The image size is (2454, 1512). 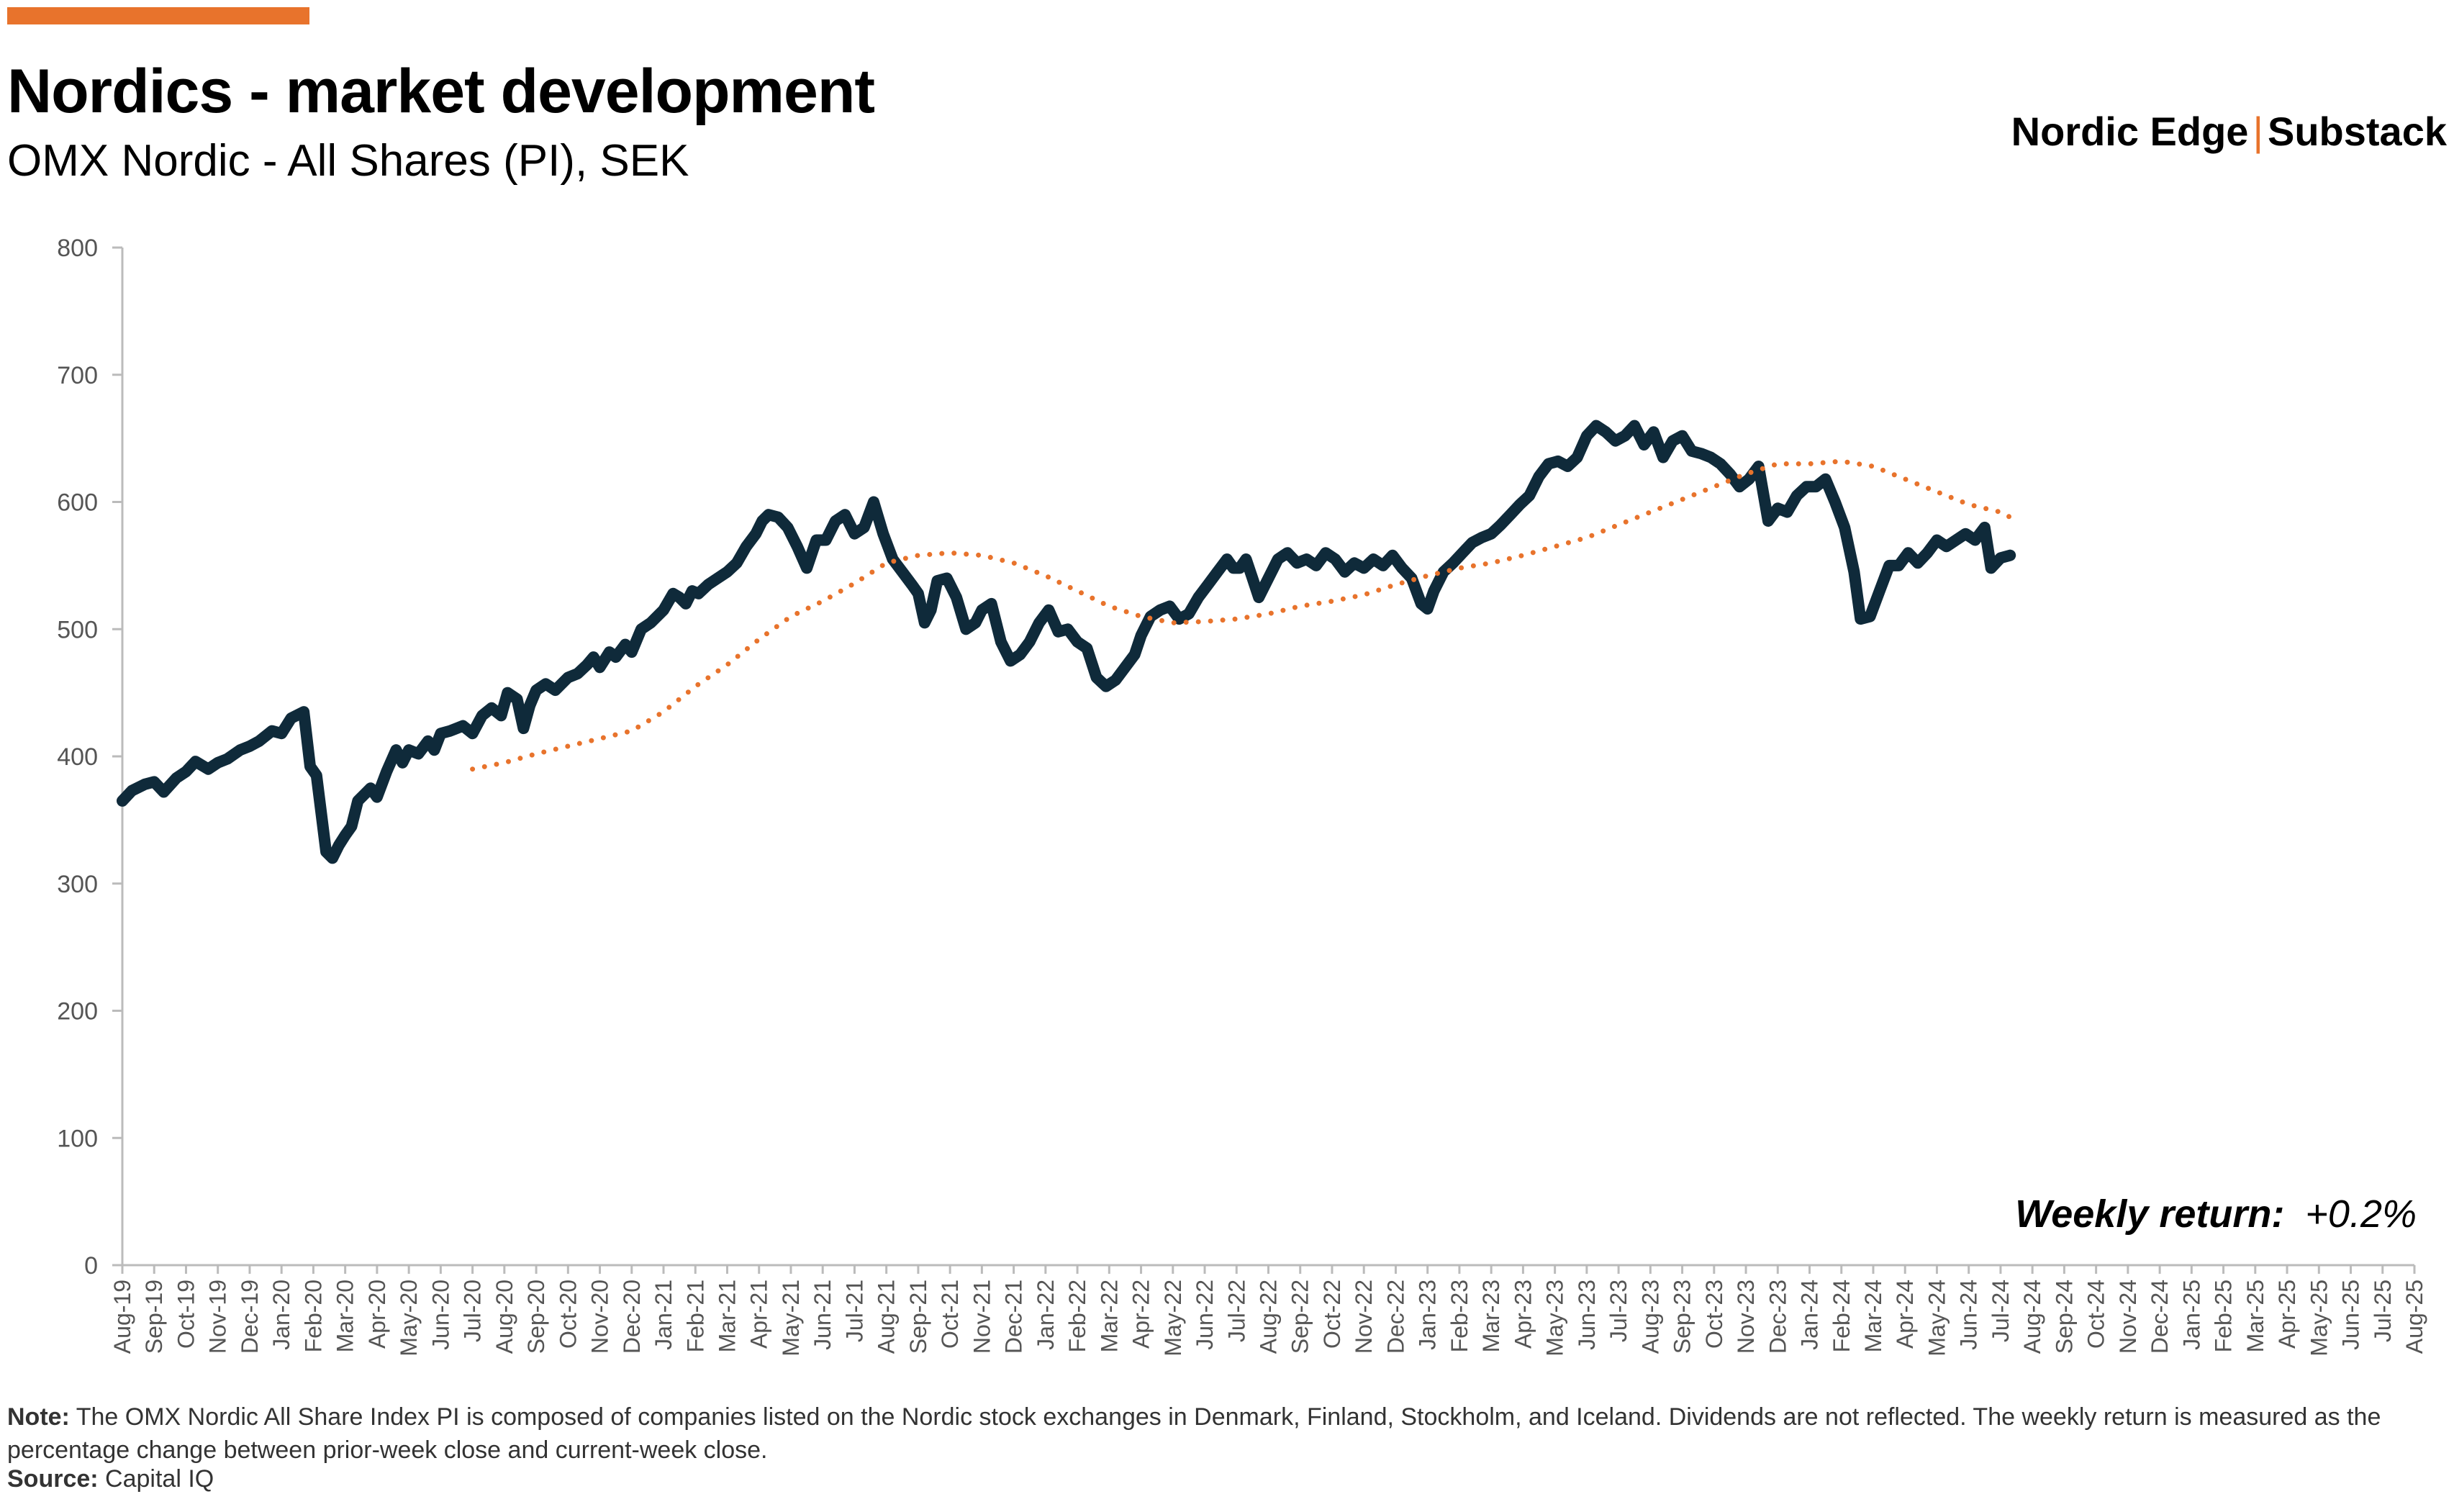 What do you see at coordinates (2160, 1317) in the screenshot?
I see `x-tick-label: Dec-24` at bounding box center [2160, 1317].